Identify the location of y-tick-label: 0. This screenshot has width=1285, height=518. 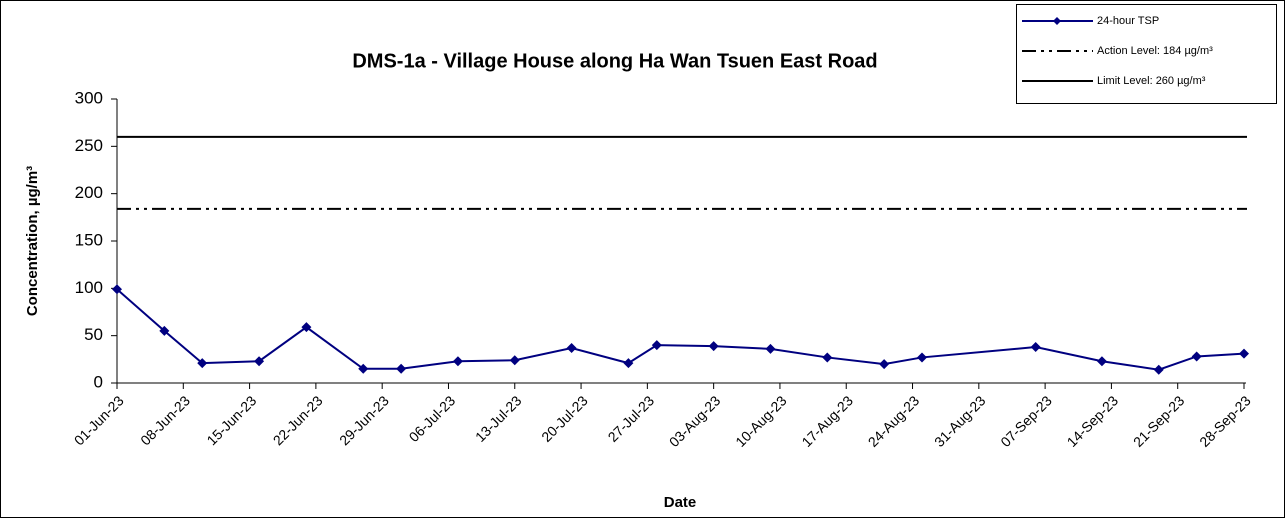
(98, 381).